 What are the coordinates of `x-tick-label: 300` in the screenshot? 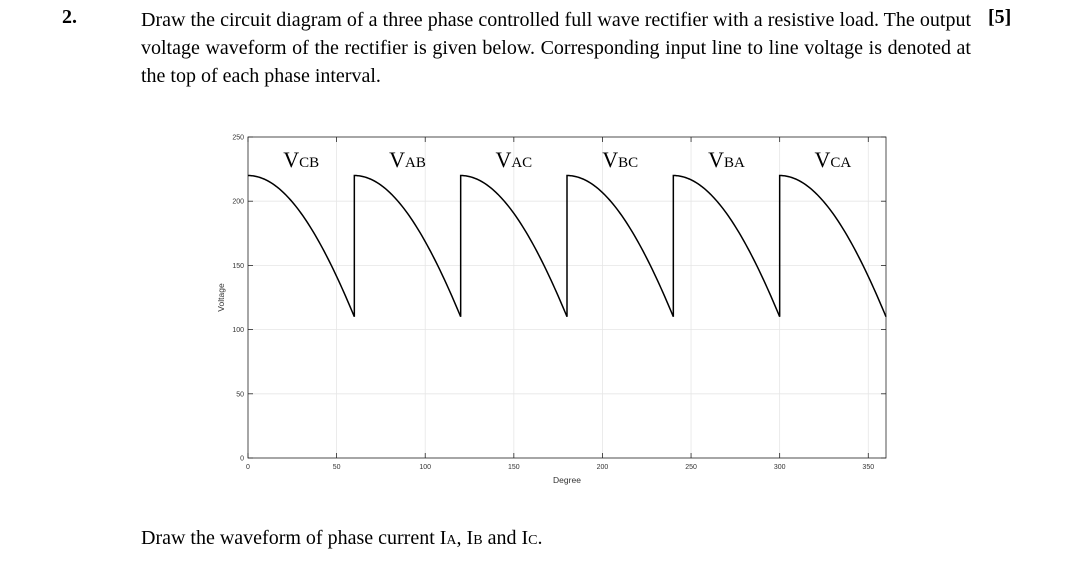 It's located at (780, 467).